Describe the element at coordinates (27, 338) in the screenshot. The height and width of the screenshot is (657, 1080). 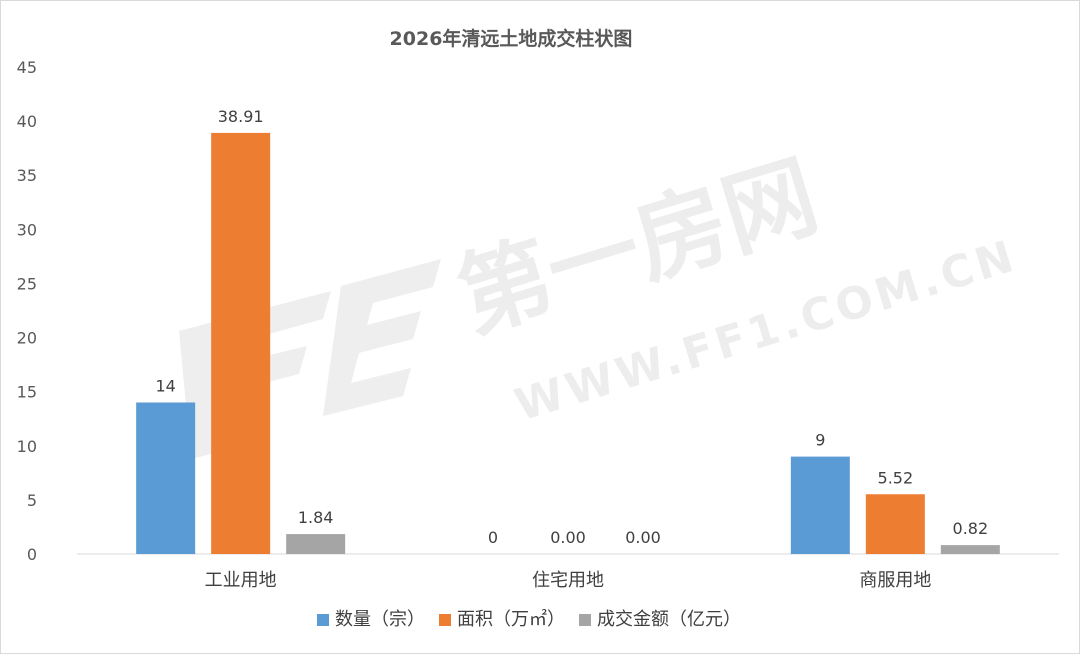
I see `y-tick-label: 20` at that location.